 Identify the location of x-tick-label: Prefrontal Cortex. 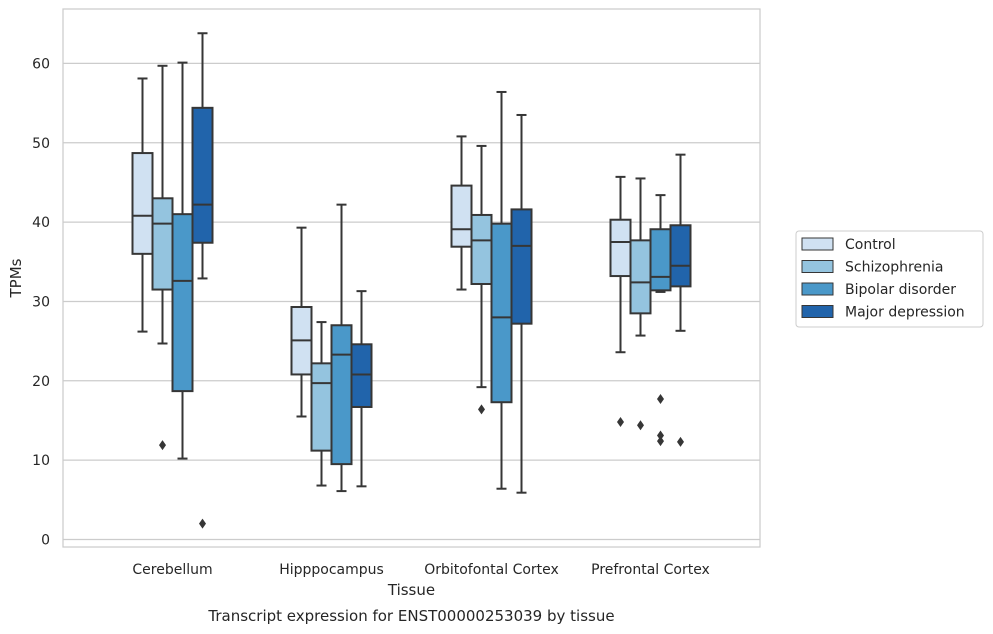
(650, 570).